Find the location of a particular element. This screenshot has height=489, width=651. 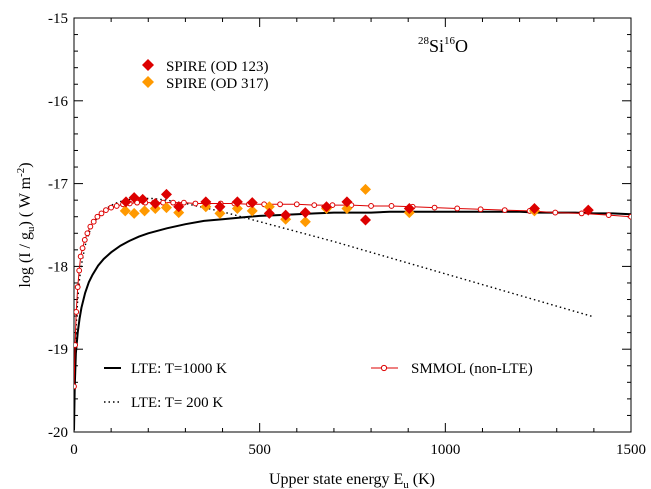

molecule-mass2: 16 is located at coordinates (450, 41).